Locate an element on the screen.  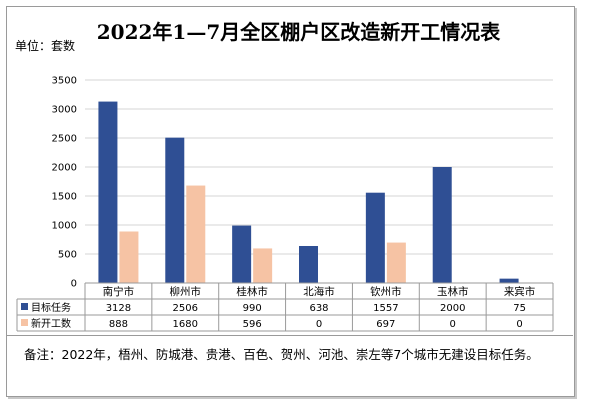
data-value: 3128 is located at coordinates (118, 308).